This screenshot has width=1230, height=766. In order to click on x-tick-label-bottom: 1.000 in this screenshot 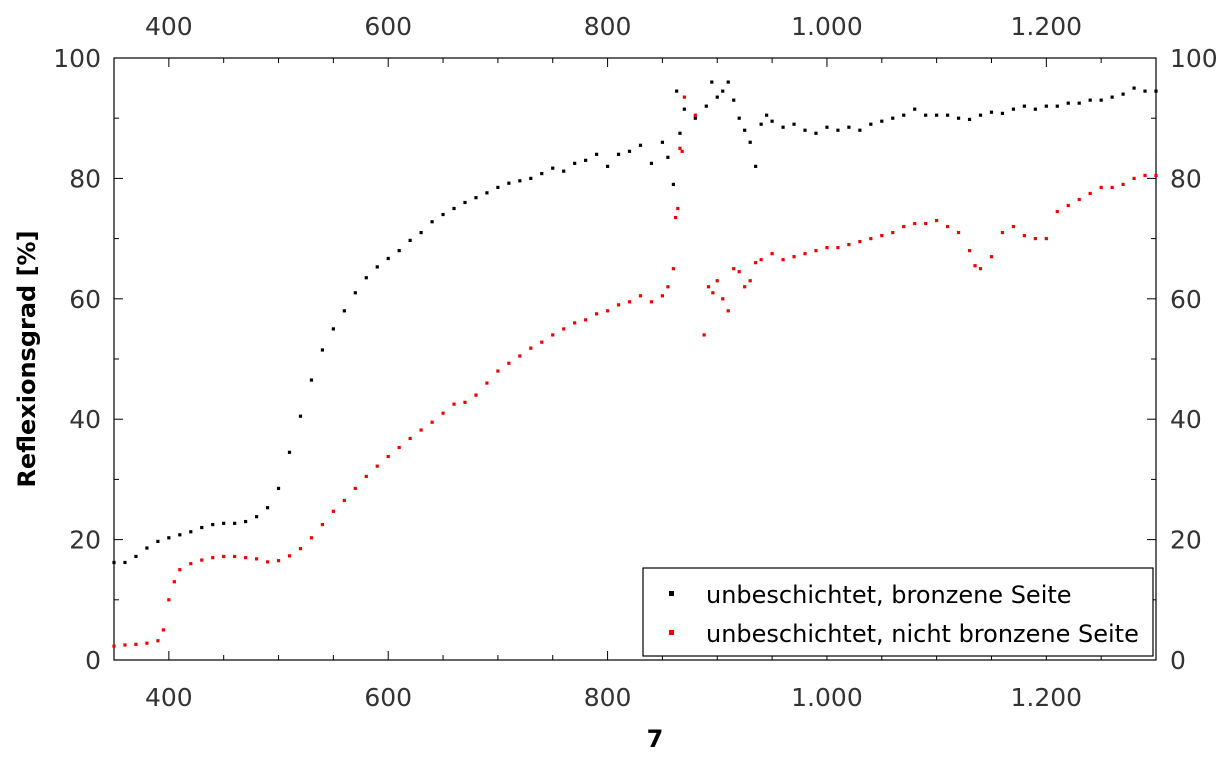, I will do `click(827, 697)`.